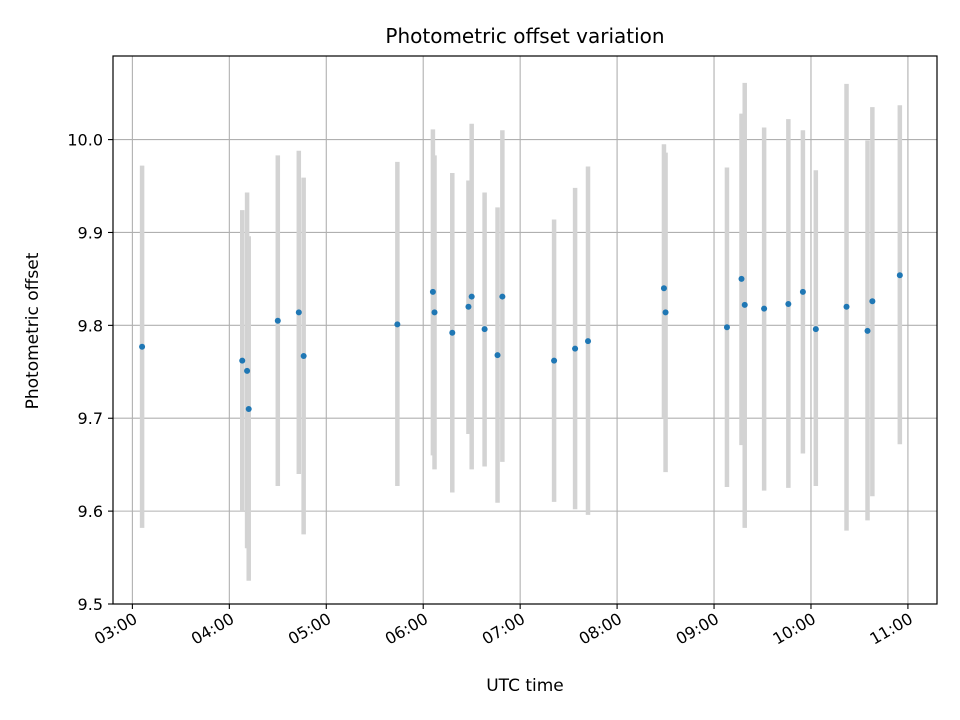  I want to click on y-tick-label: 9.8, so click(90, 325).